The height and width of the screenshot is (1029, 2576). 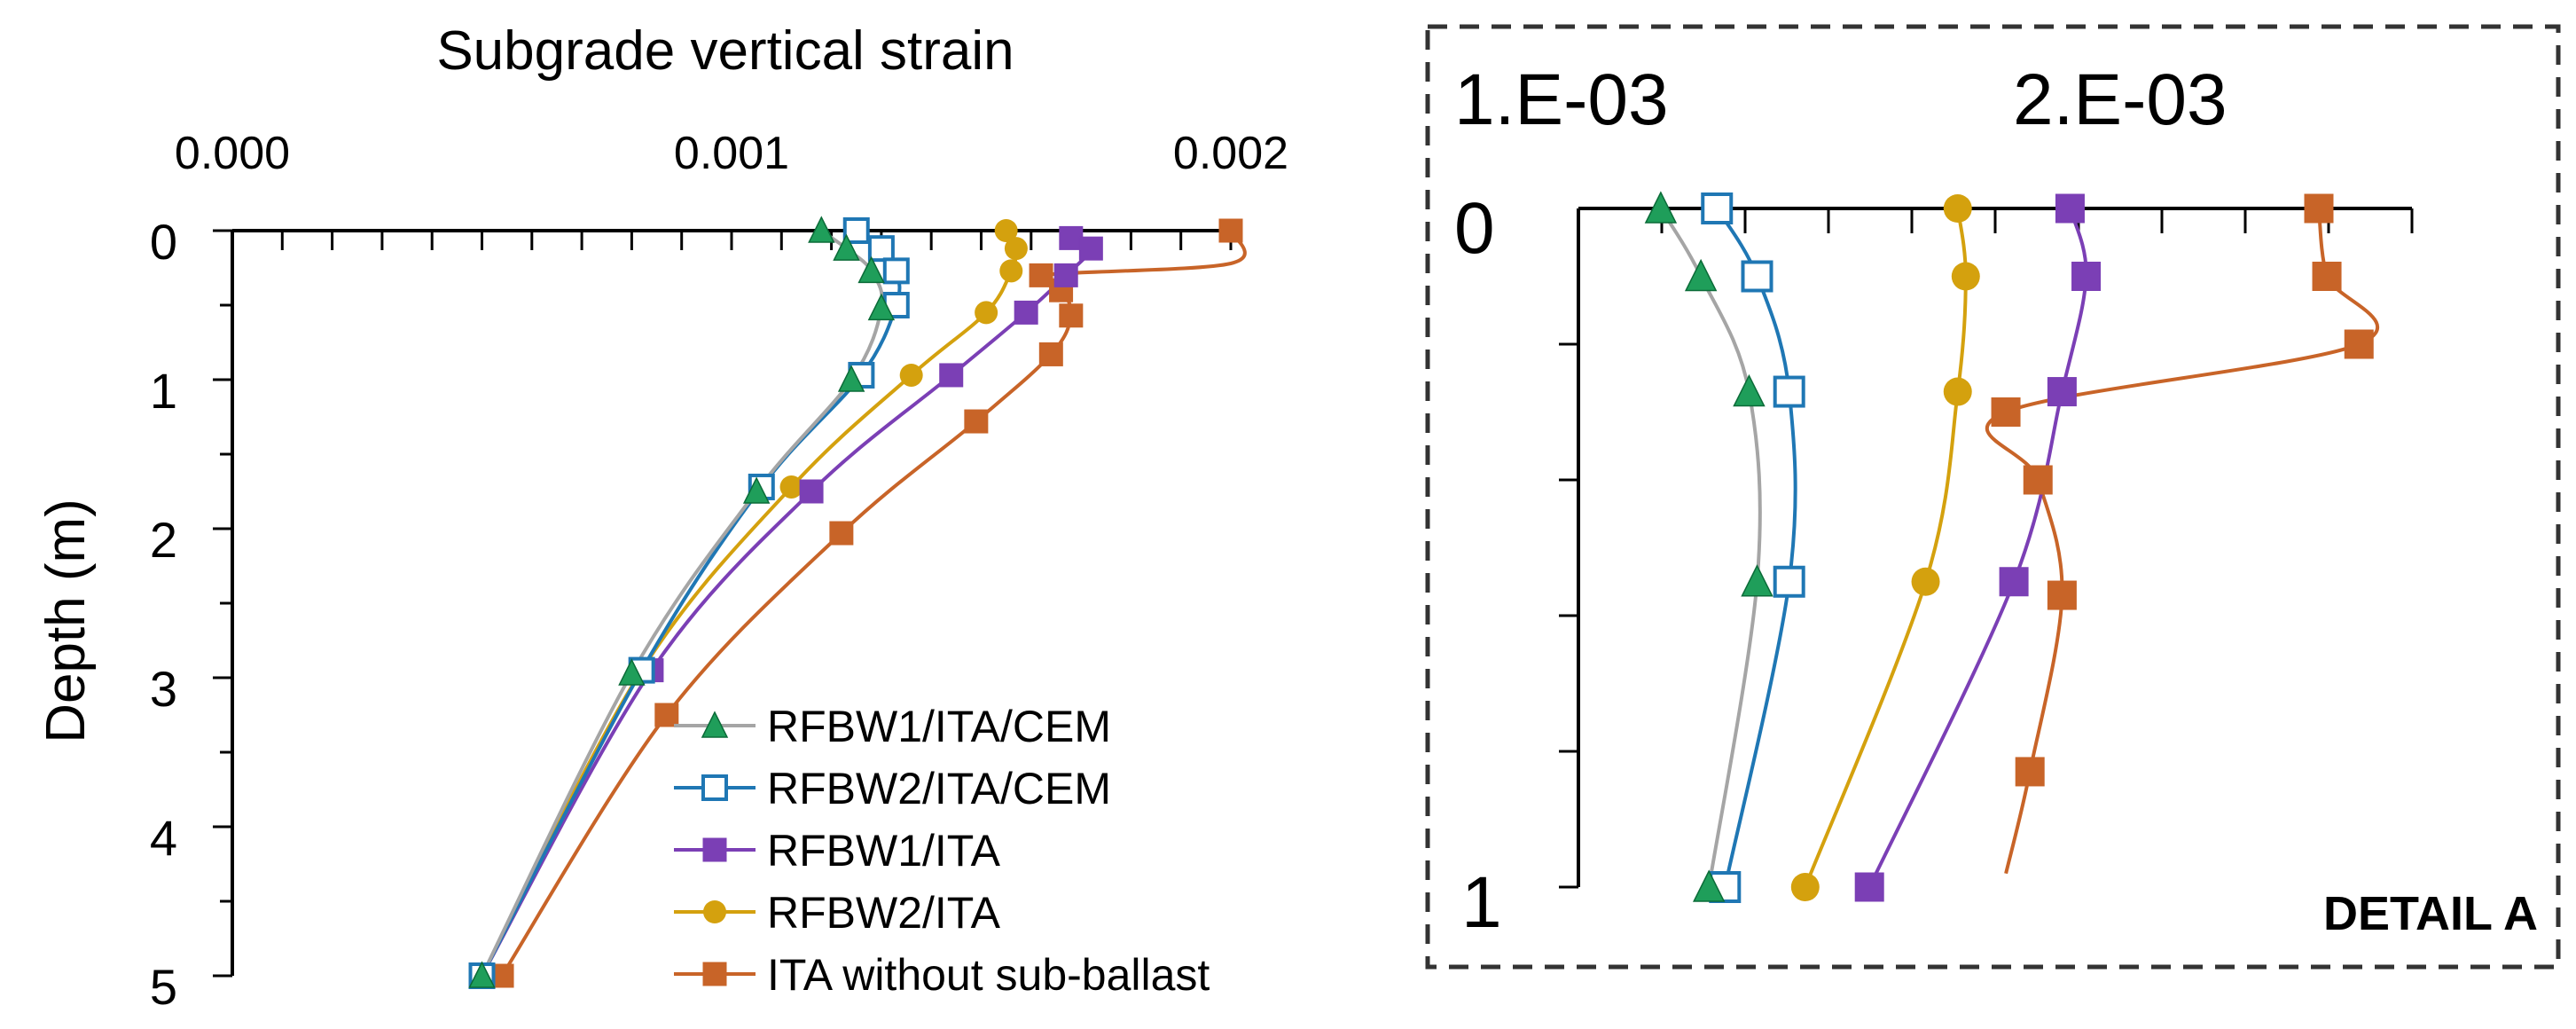 I want to click on x-tick-label: 0.002, so click(x=1230, y=153).